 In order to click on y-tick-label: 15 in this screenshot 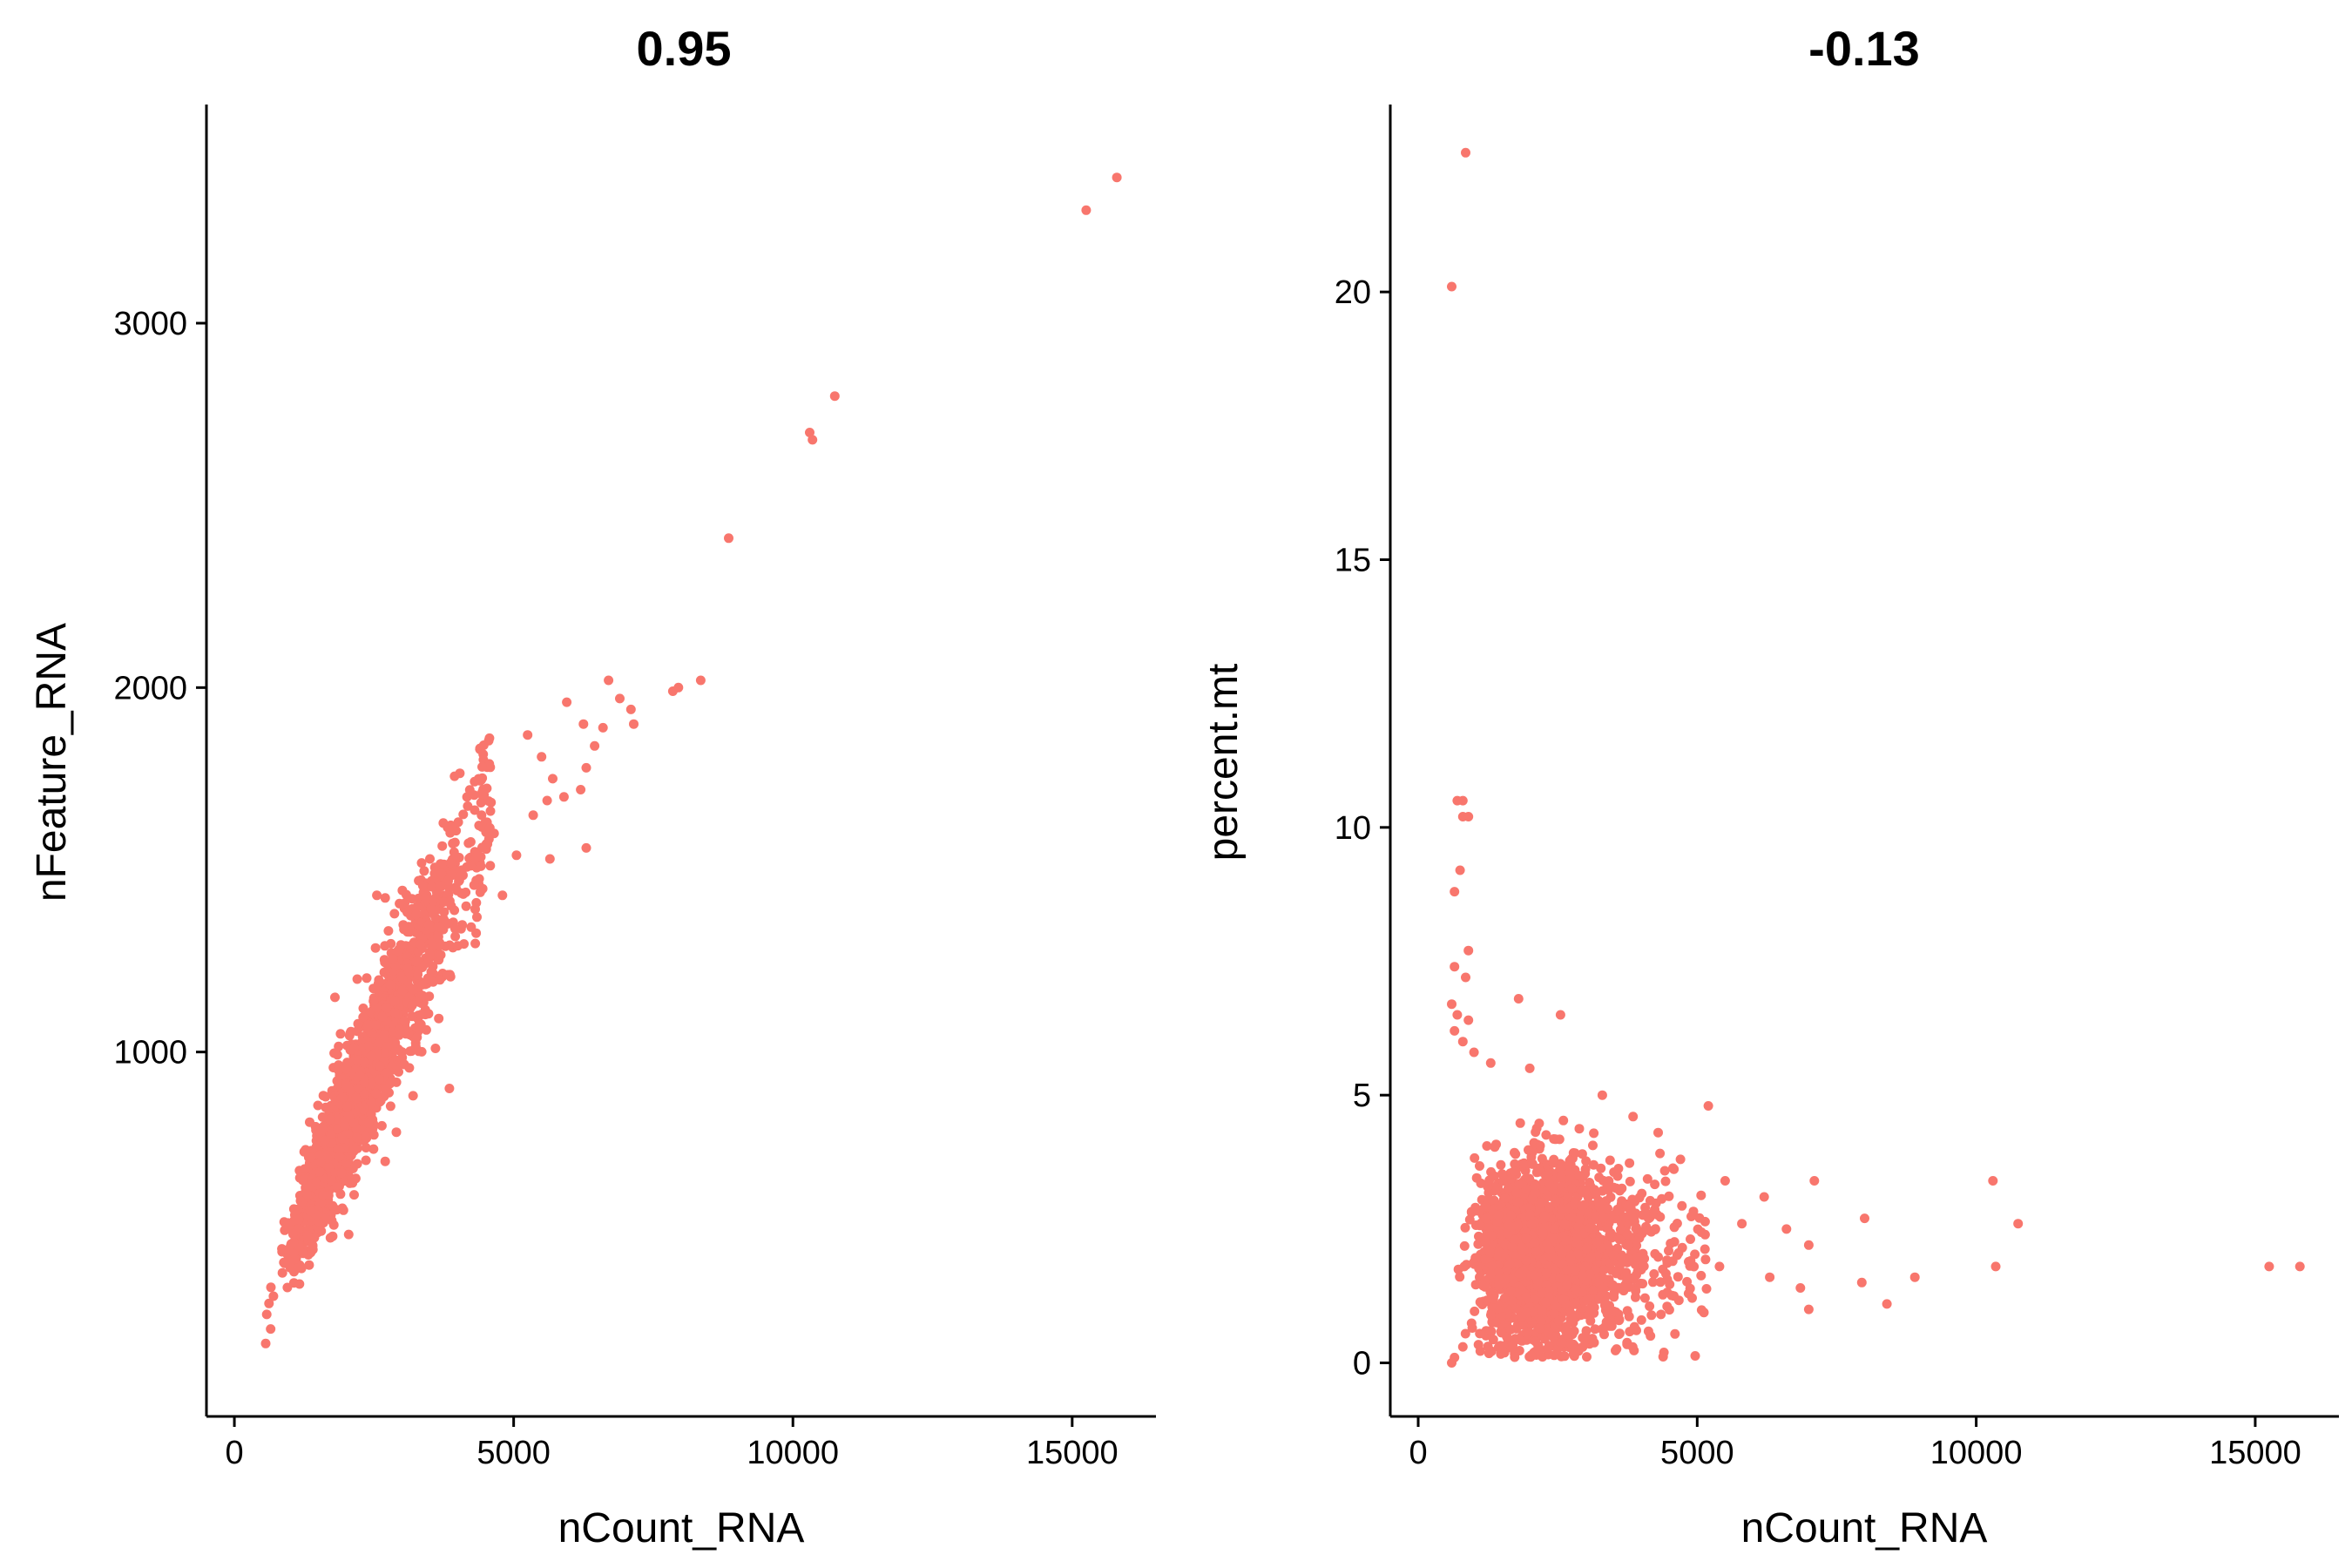, I will do `click(1353, 560)`.